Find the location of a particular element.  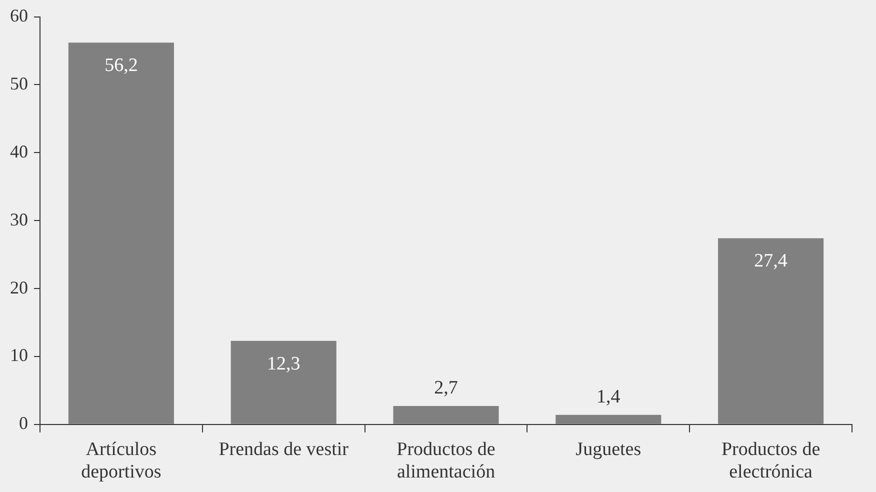

y-tick-label: 30 is located at coordinates (19, 219).